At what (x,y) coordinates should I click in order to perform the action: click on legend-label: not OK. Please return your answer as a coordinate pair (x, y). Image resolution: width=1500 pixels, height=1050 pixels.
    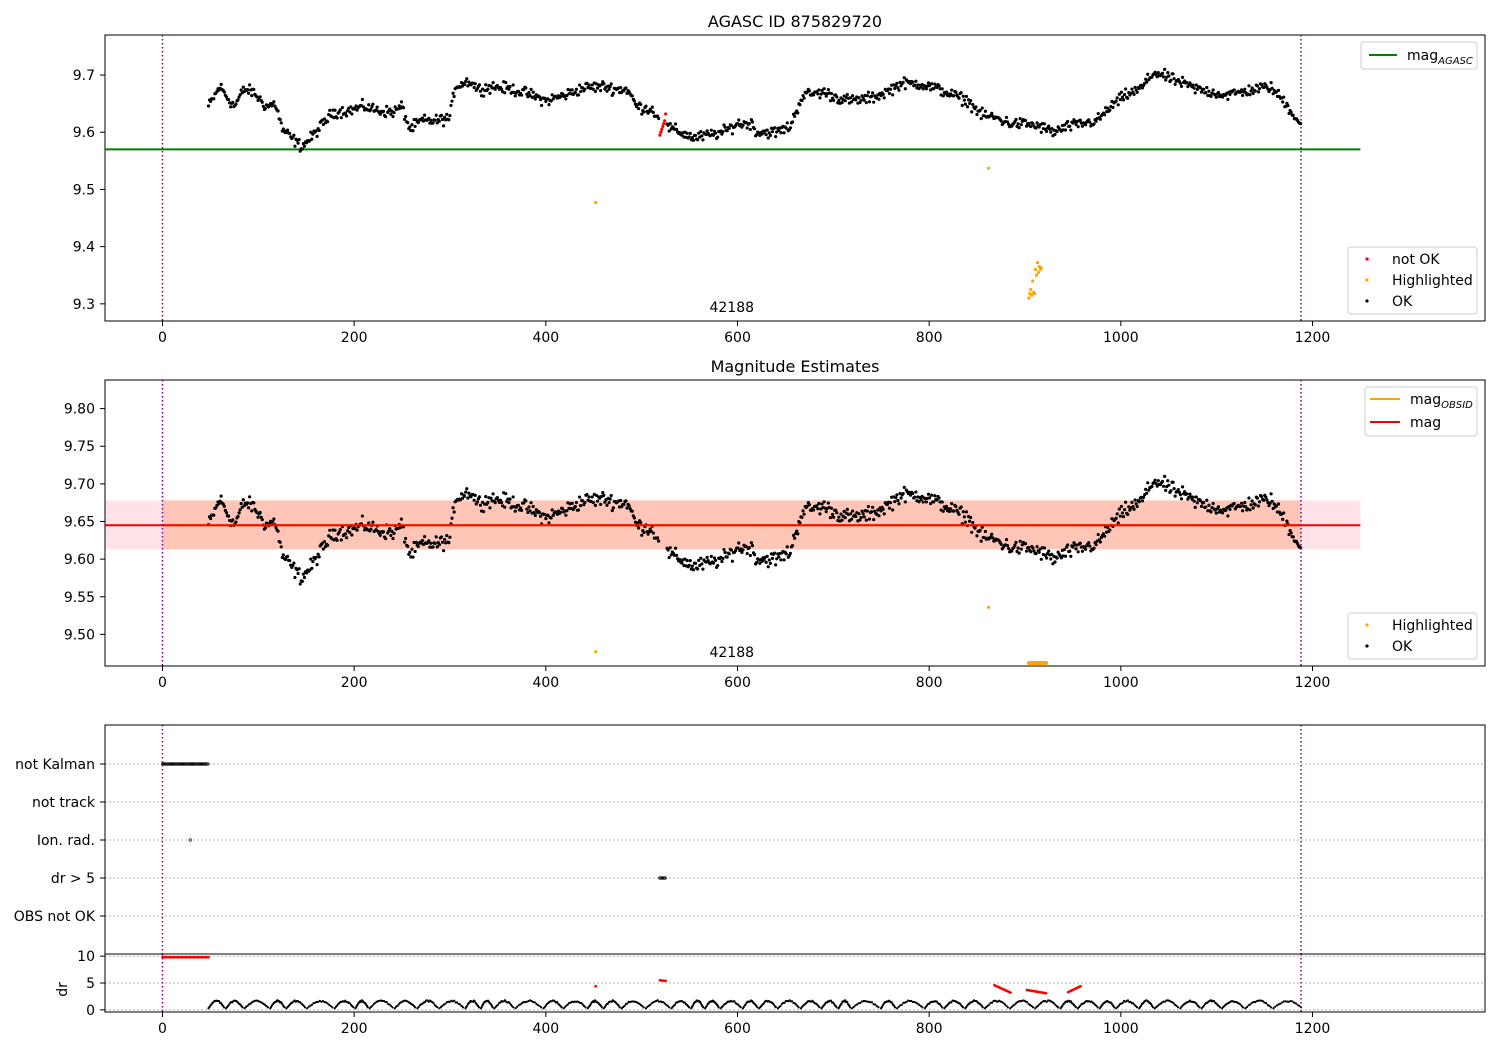
    Looking at the image, I should click on (1416, 260).